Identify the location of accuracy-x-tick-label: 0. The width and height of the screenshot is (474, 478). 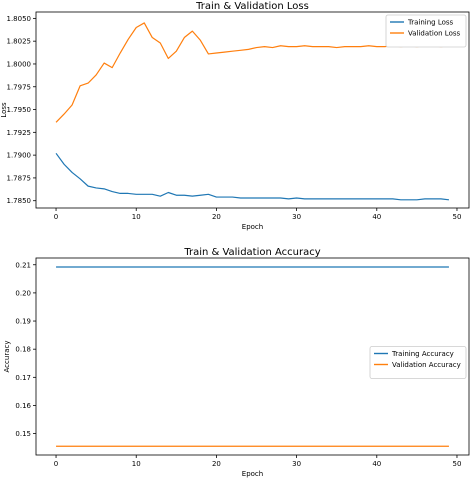
(56, 464).